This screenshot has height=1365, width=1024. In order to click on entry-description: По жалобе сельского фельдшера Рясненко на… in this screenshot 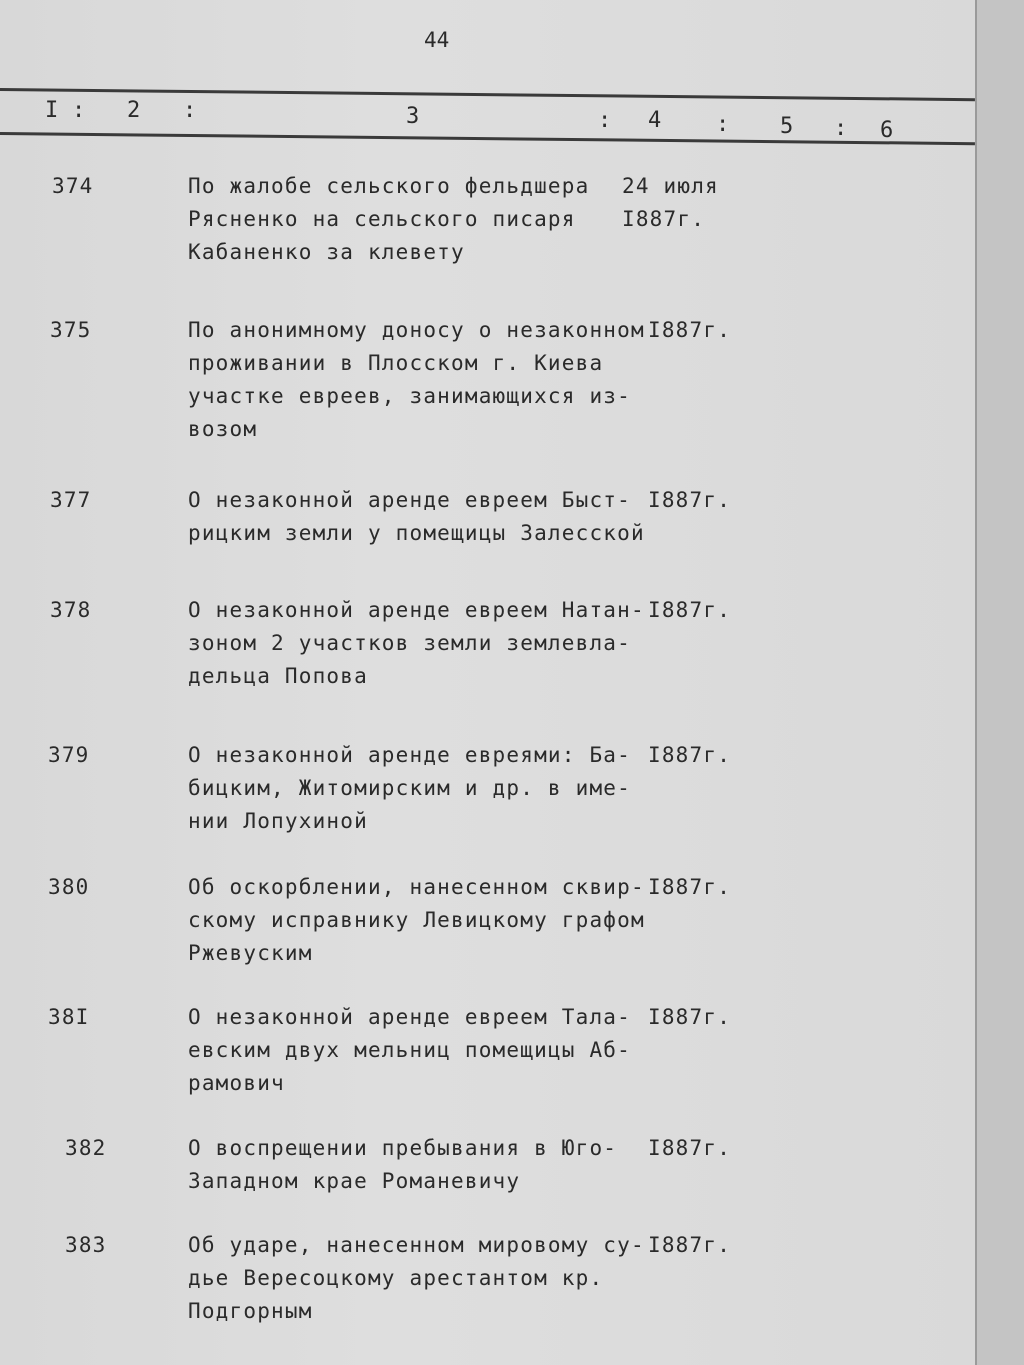, I will do `click(388, 219)`.